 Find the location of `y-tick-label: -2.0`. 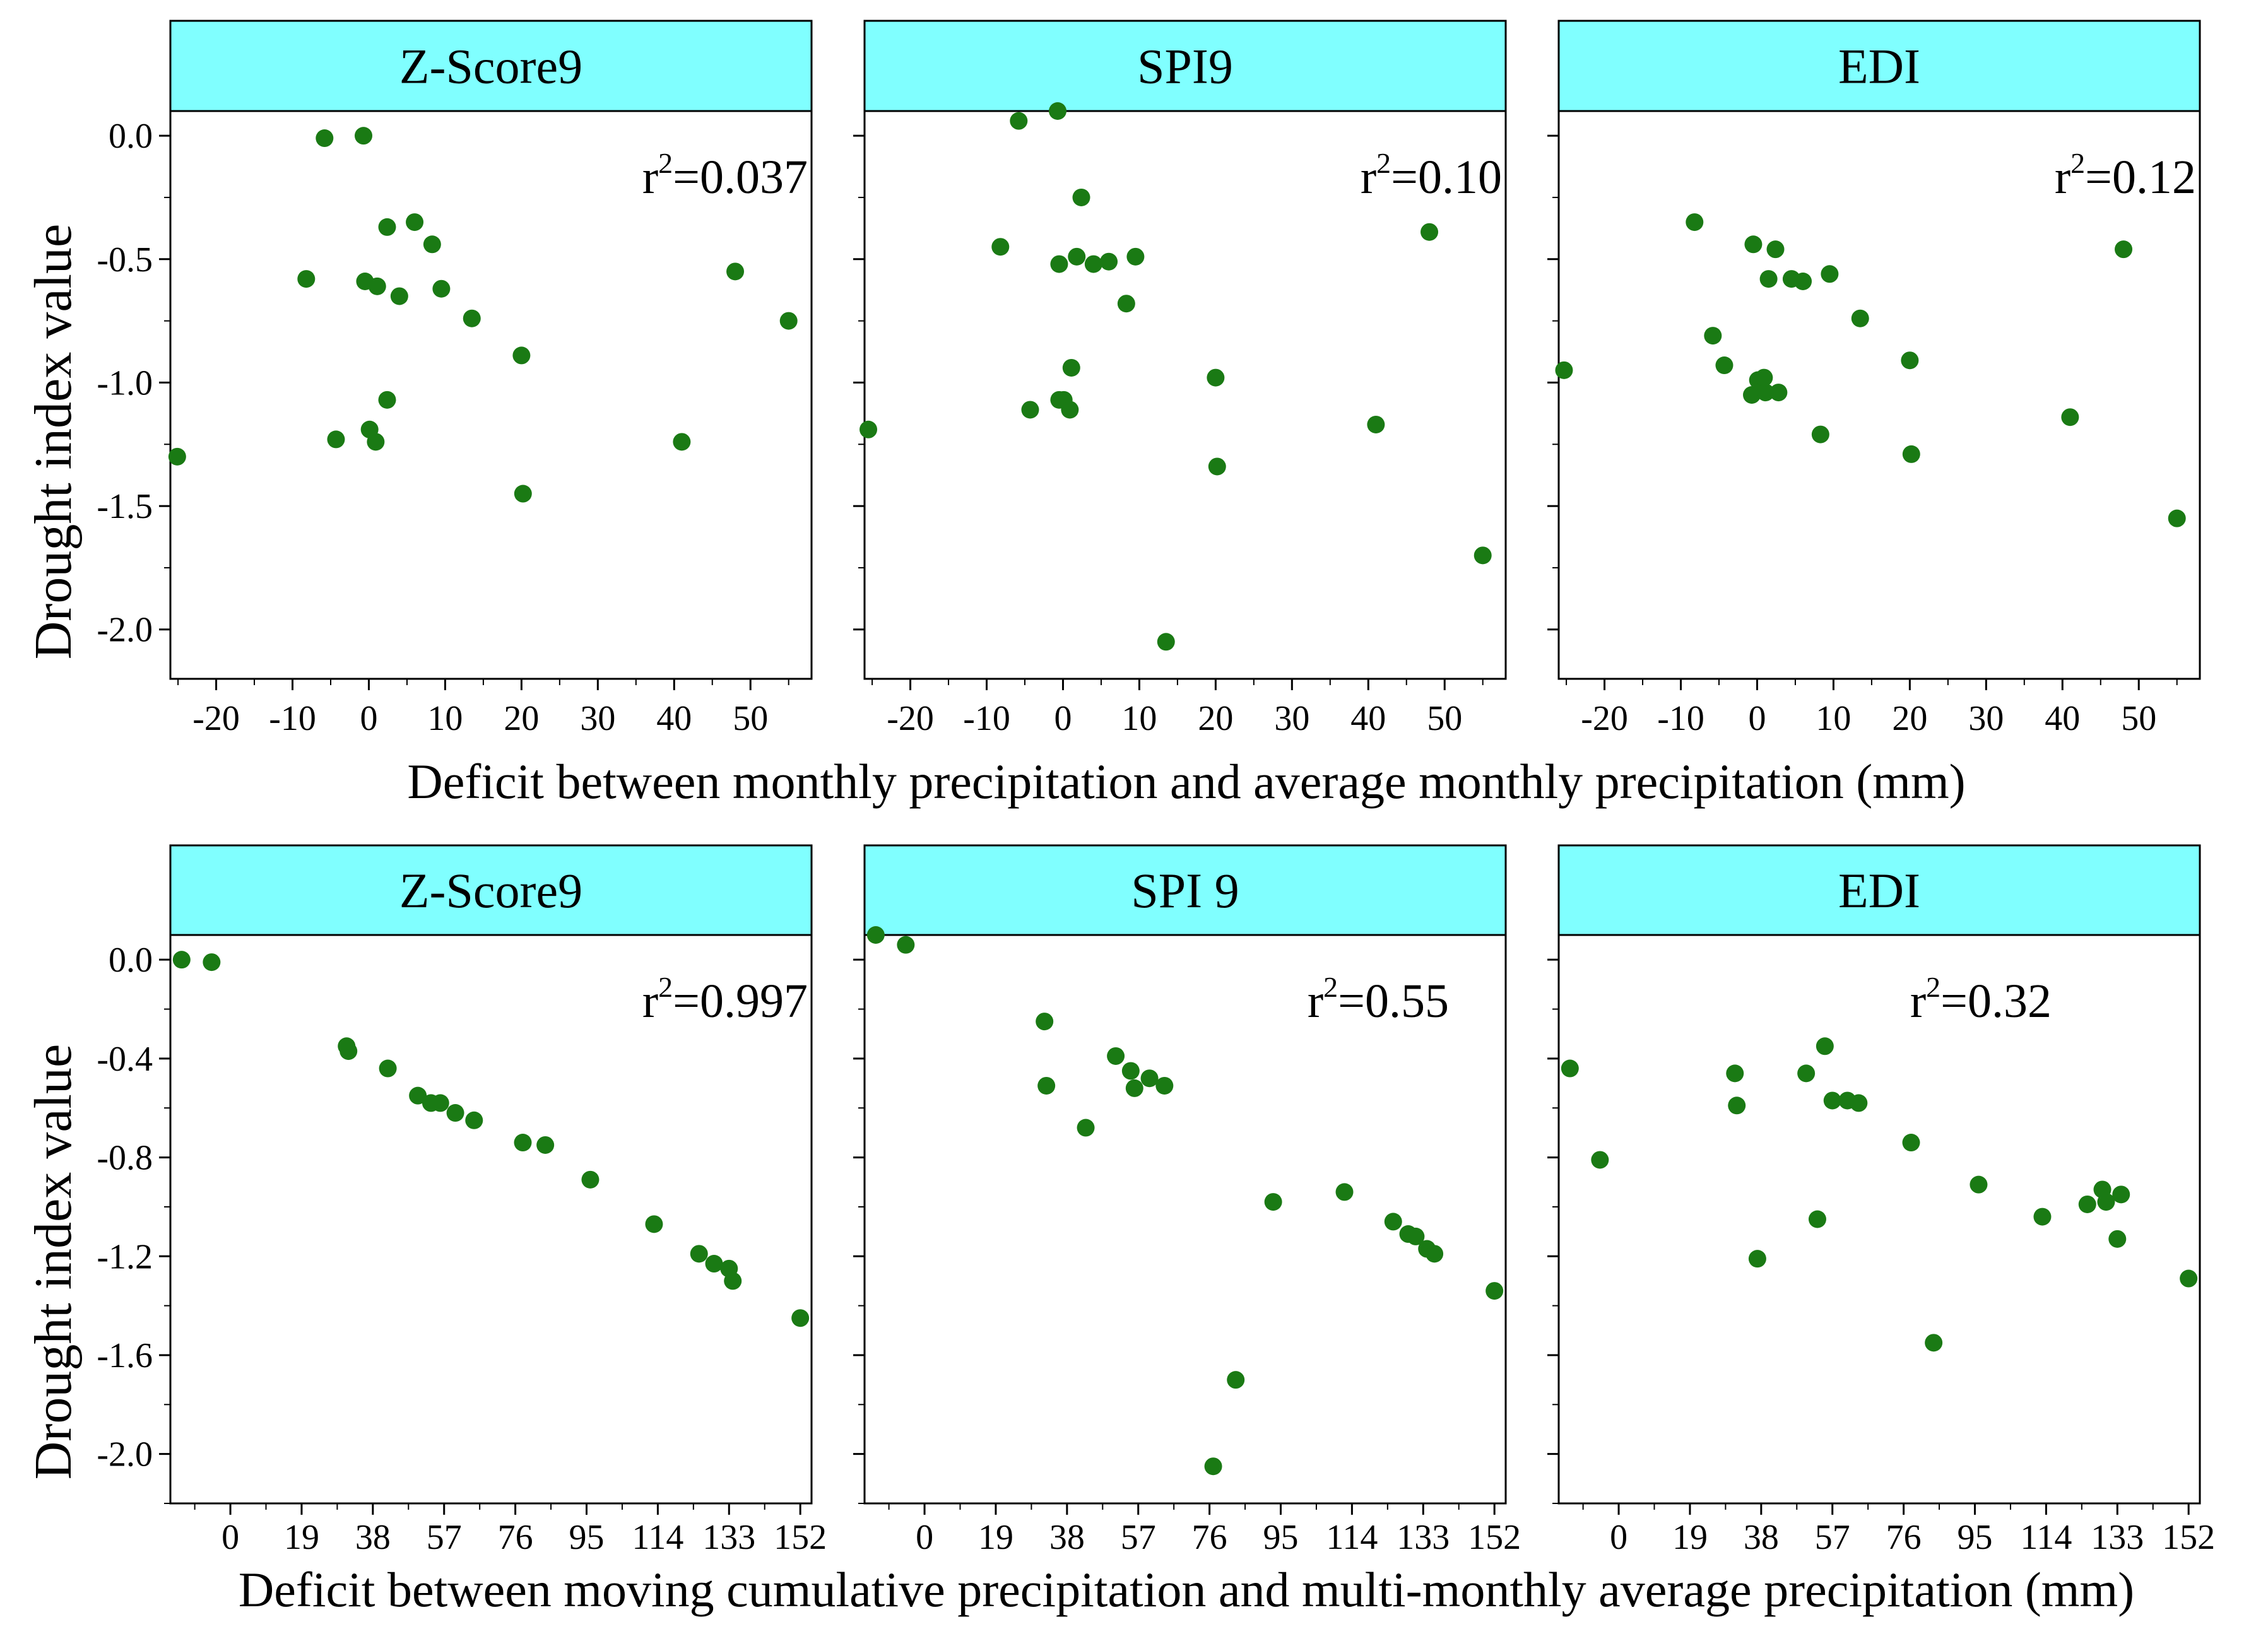

y-tick-label: -2.0 is located at coordinates (125, 1454).